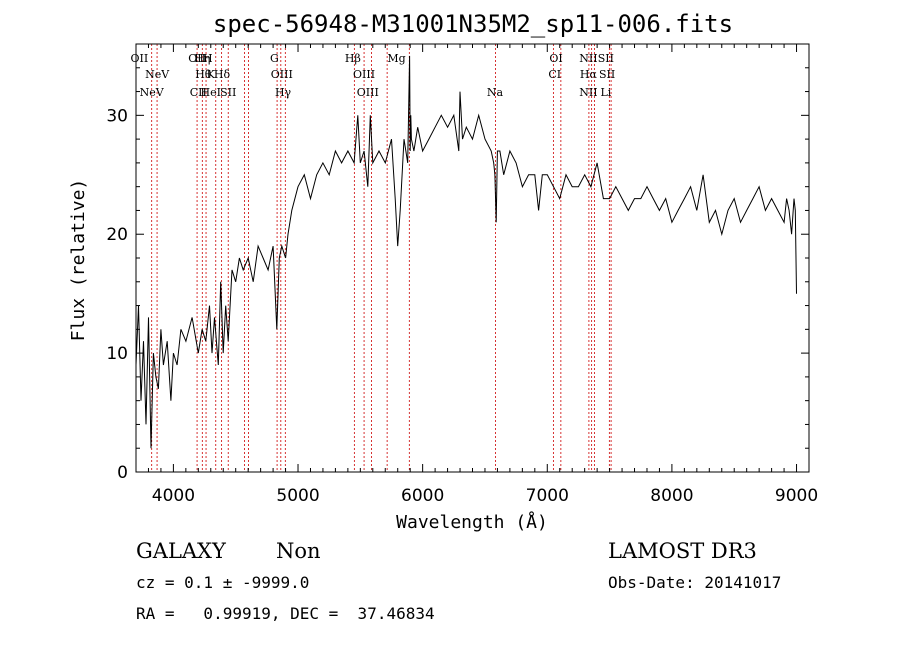 This screenshot has height=649, width=900. I want to click on radec-line: RA = 0.99919, DEC = 37.46834, so click(285, 613).